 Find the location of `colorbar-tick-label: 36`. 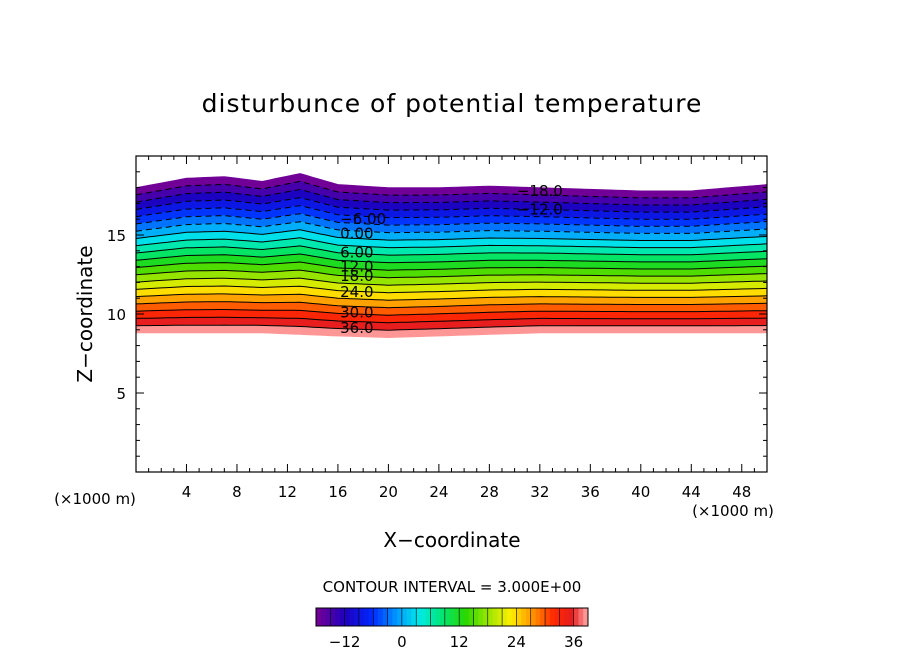

colorbar-tick-label: 36 is located at coordinates (573, 642).